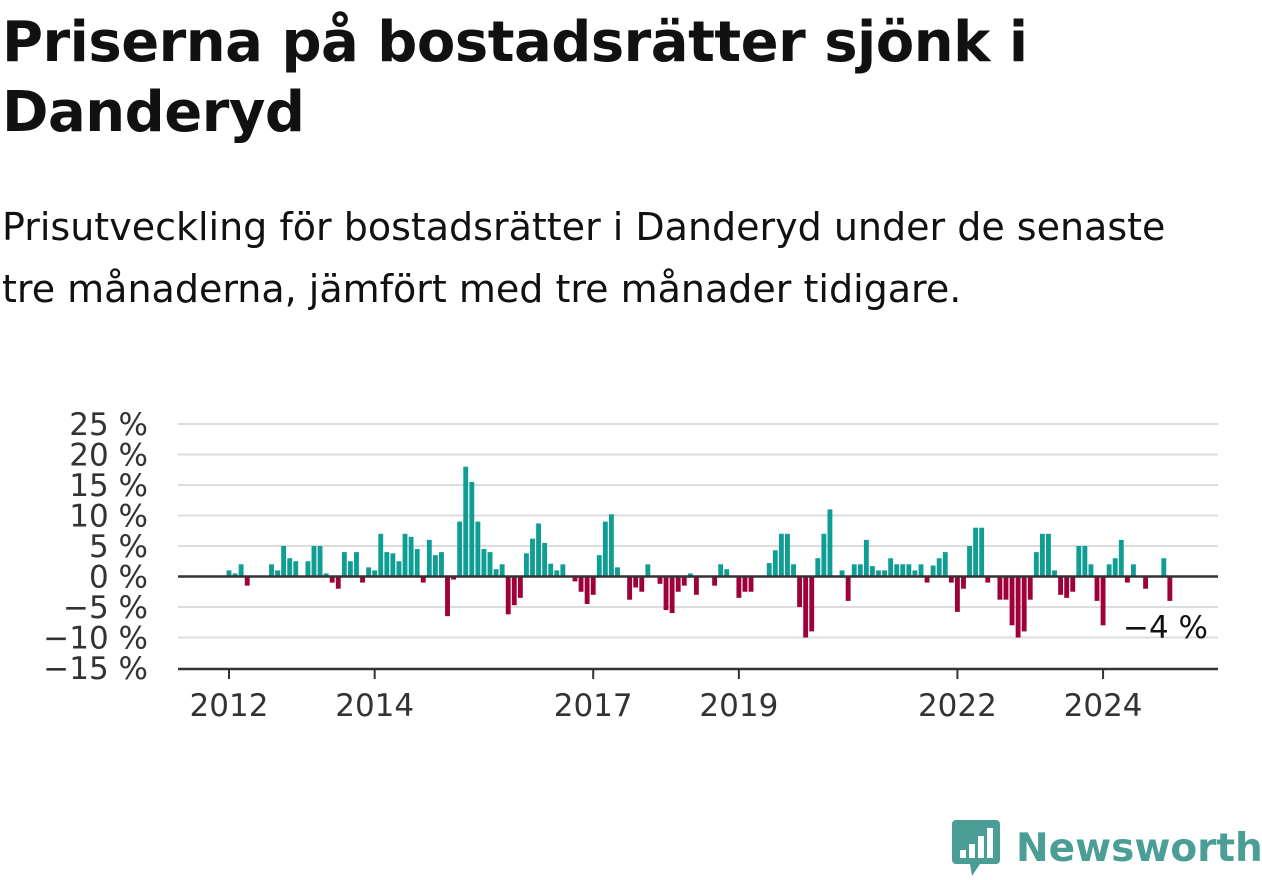 This screenshot has height=880, width=1262. What do you see at coordinates (108, 425) in the screenshot?
I see `y-tick-label: 25 %` at bounding box center [108, 425].